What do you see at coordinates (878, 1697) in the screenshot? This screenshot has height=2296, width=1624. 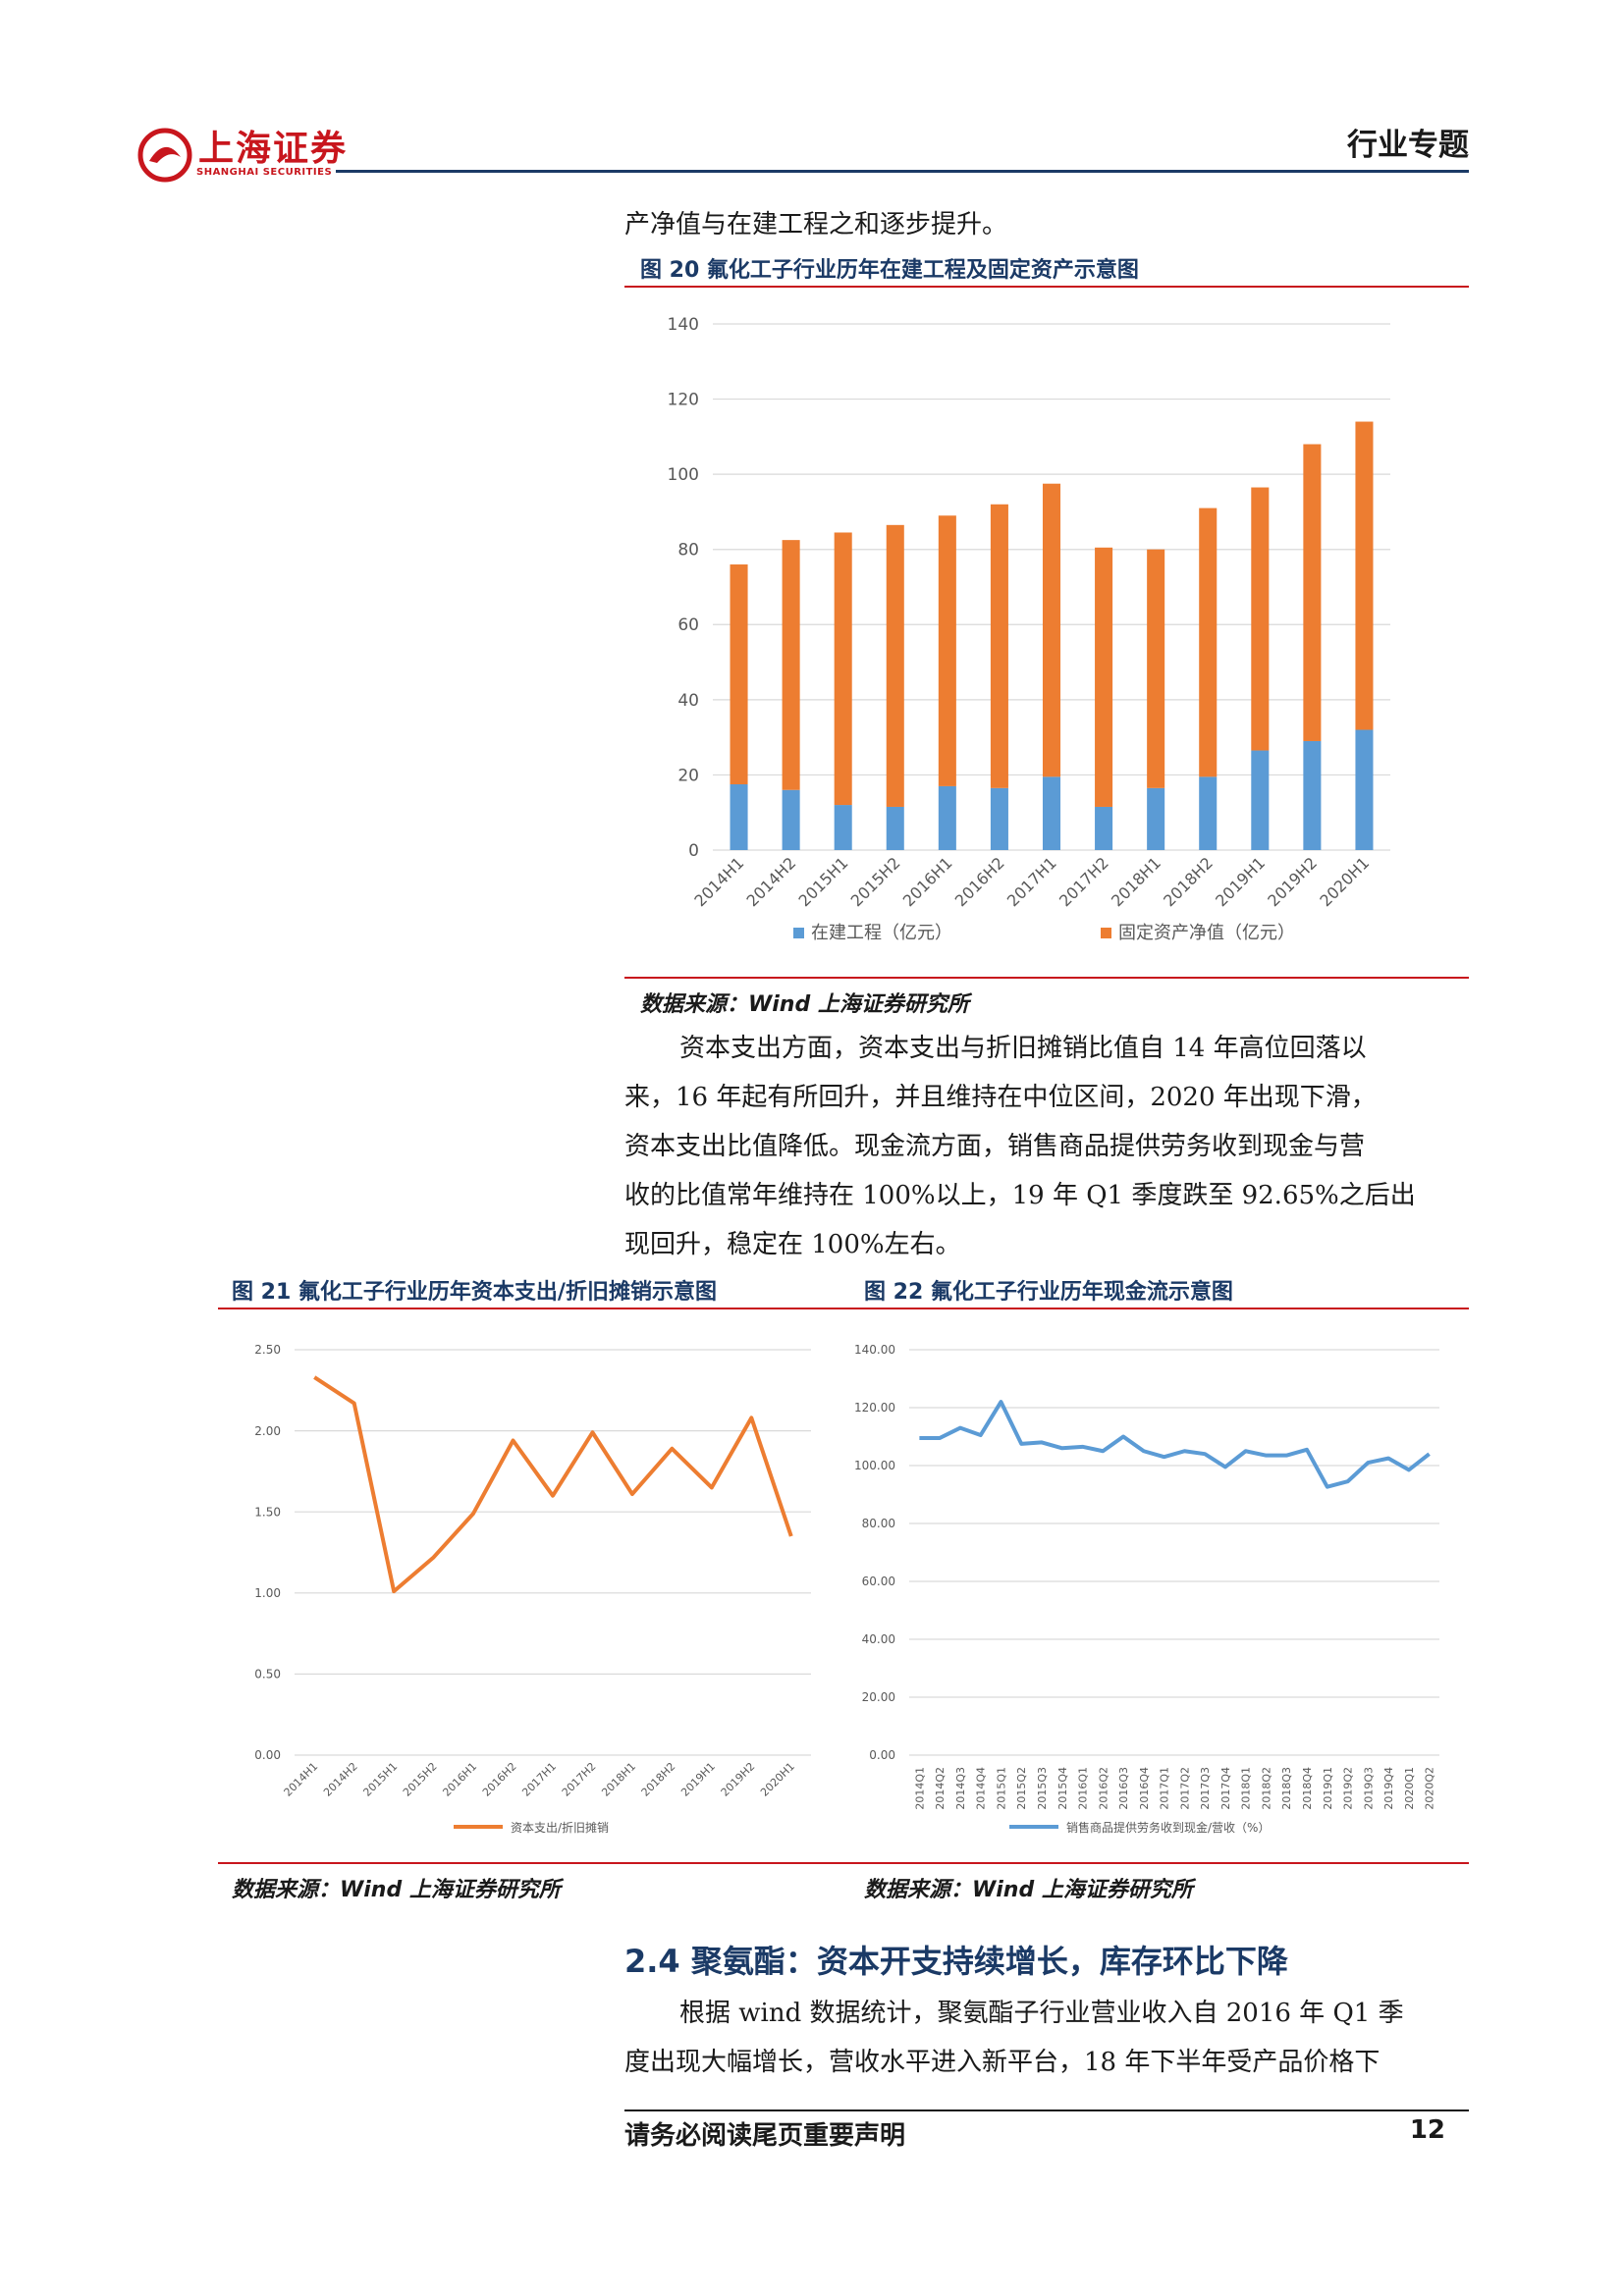 I see `y-tick-label: 20.00` at bounding box center [878, 1697].